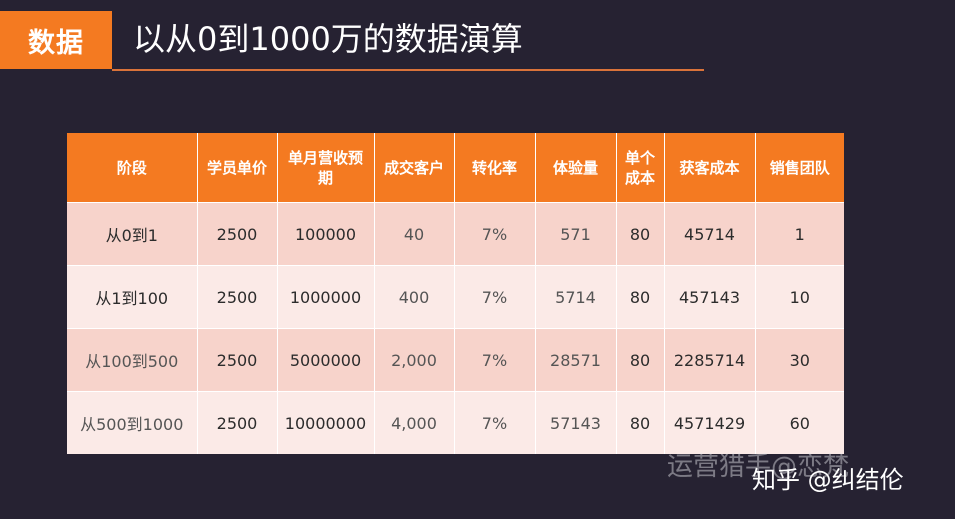  What do you see at coordinates (799, 168) in the screenshot?
I see `header-sales-team: 销售团队` at bounding box center [799, 168].